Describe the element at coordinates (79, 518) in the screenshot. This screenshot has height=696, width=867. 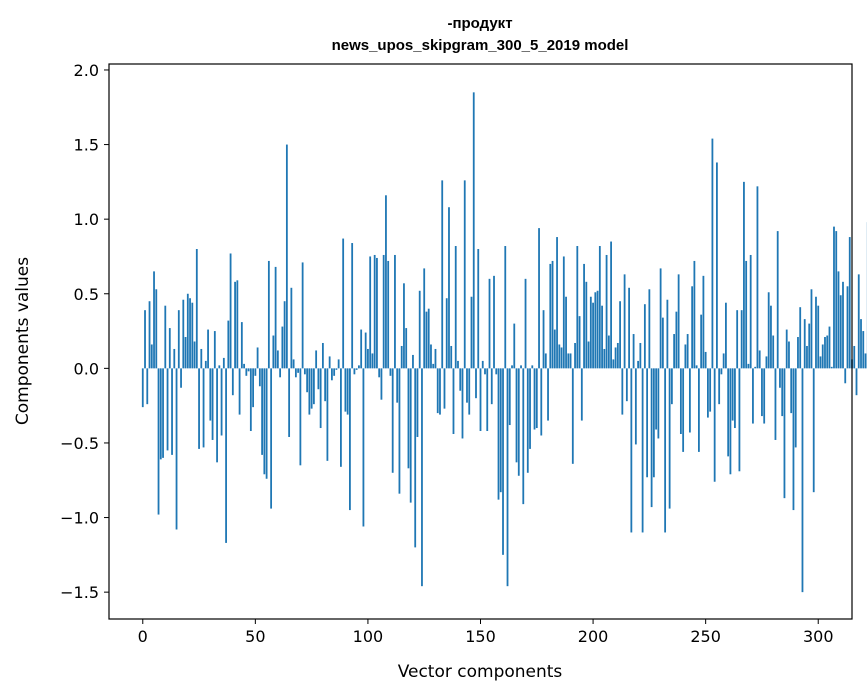
I see `y-tick-label: −1.0` at that location.